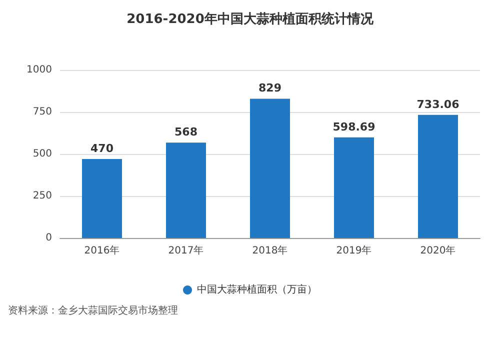  I want to click on text: 资料来源：金乡大蒜国际交易市场整理, so click(93, 310).